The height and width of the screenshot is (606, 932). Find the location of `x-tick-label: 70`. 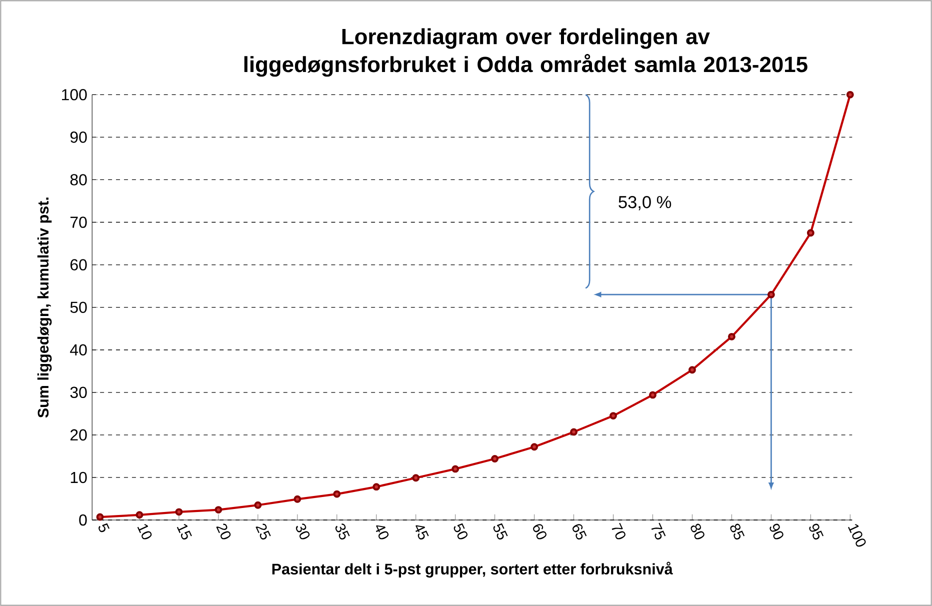

x-tick-label: 70 is located at coordinates (619, 531).